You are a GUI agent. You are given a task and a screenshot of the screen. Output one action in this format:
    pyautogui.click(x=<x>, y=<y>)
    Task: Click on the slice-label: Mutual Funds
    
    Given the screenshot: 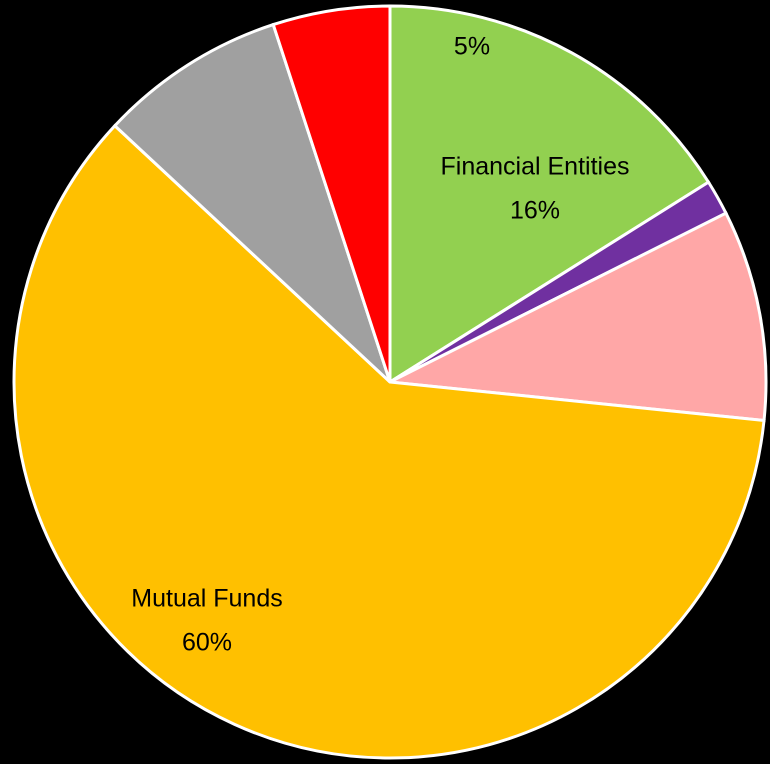 What is the action you would take?
    pyautogui.click(x=206, y=599)
    